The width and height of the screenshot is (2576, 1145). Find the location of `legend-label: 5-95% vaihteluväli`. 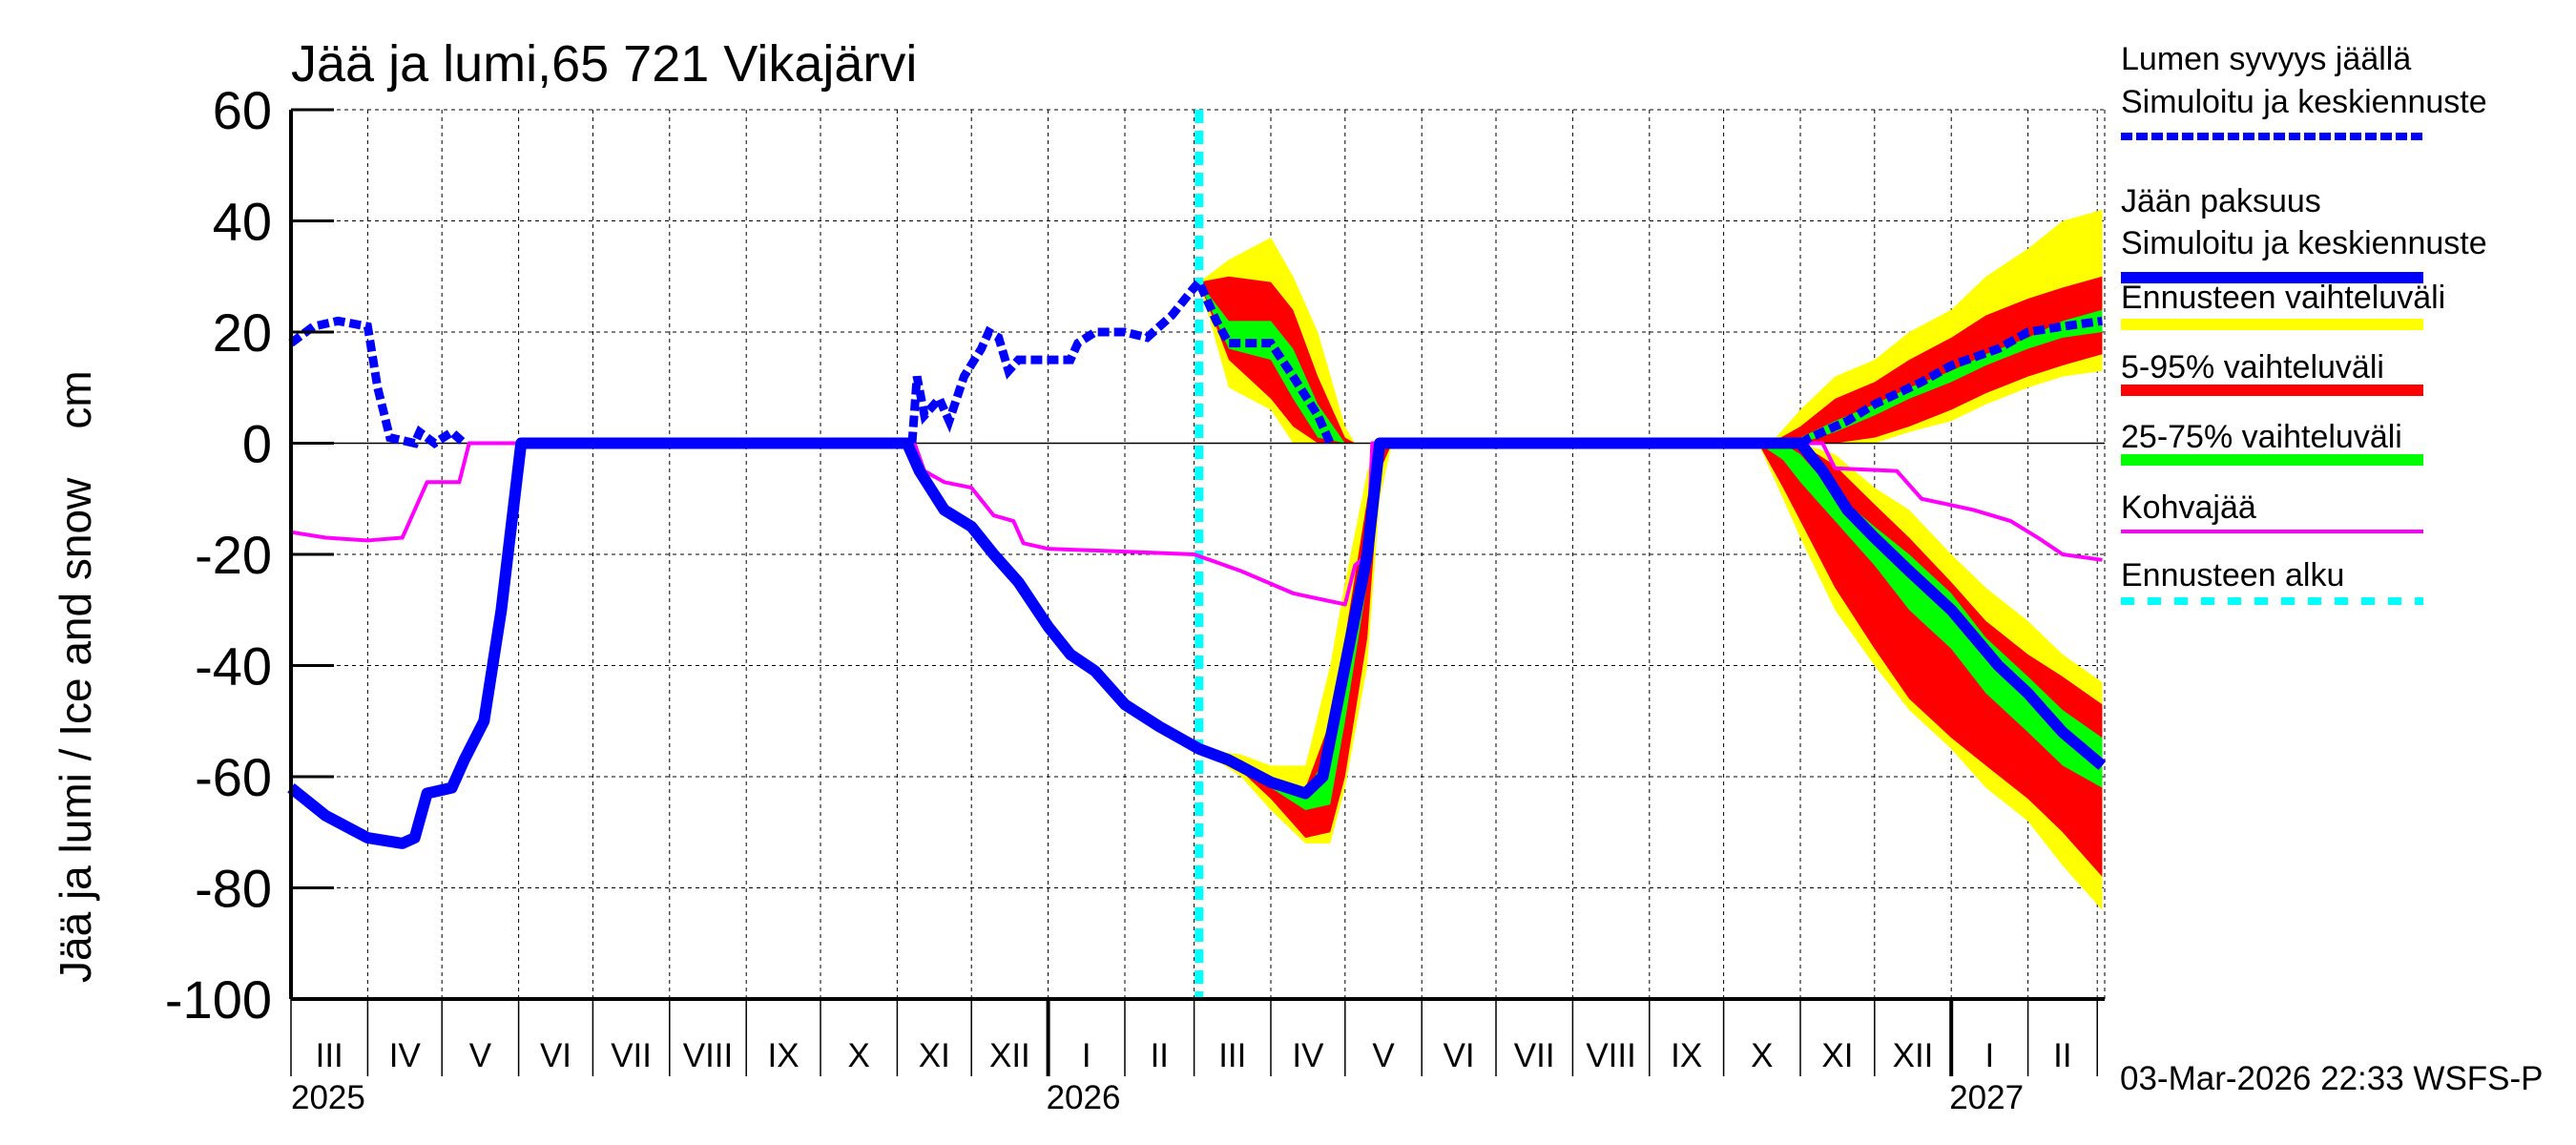

legend-label: 5-95% vaihteluväli is located at coordinates (2252, 367).